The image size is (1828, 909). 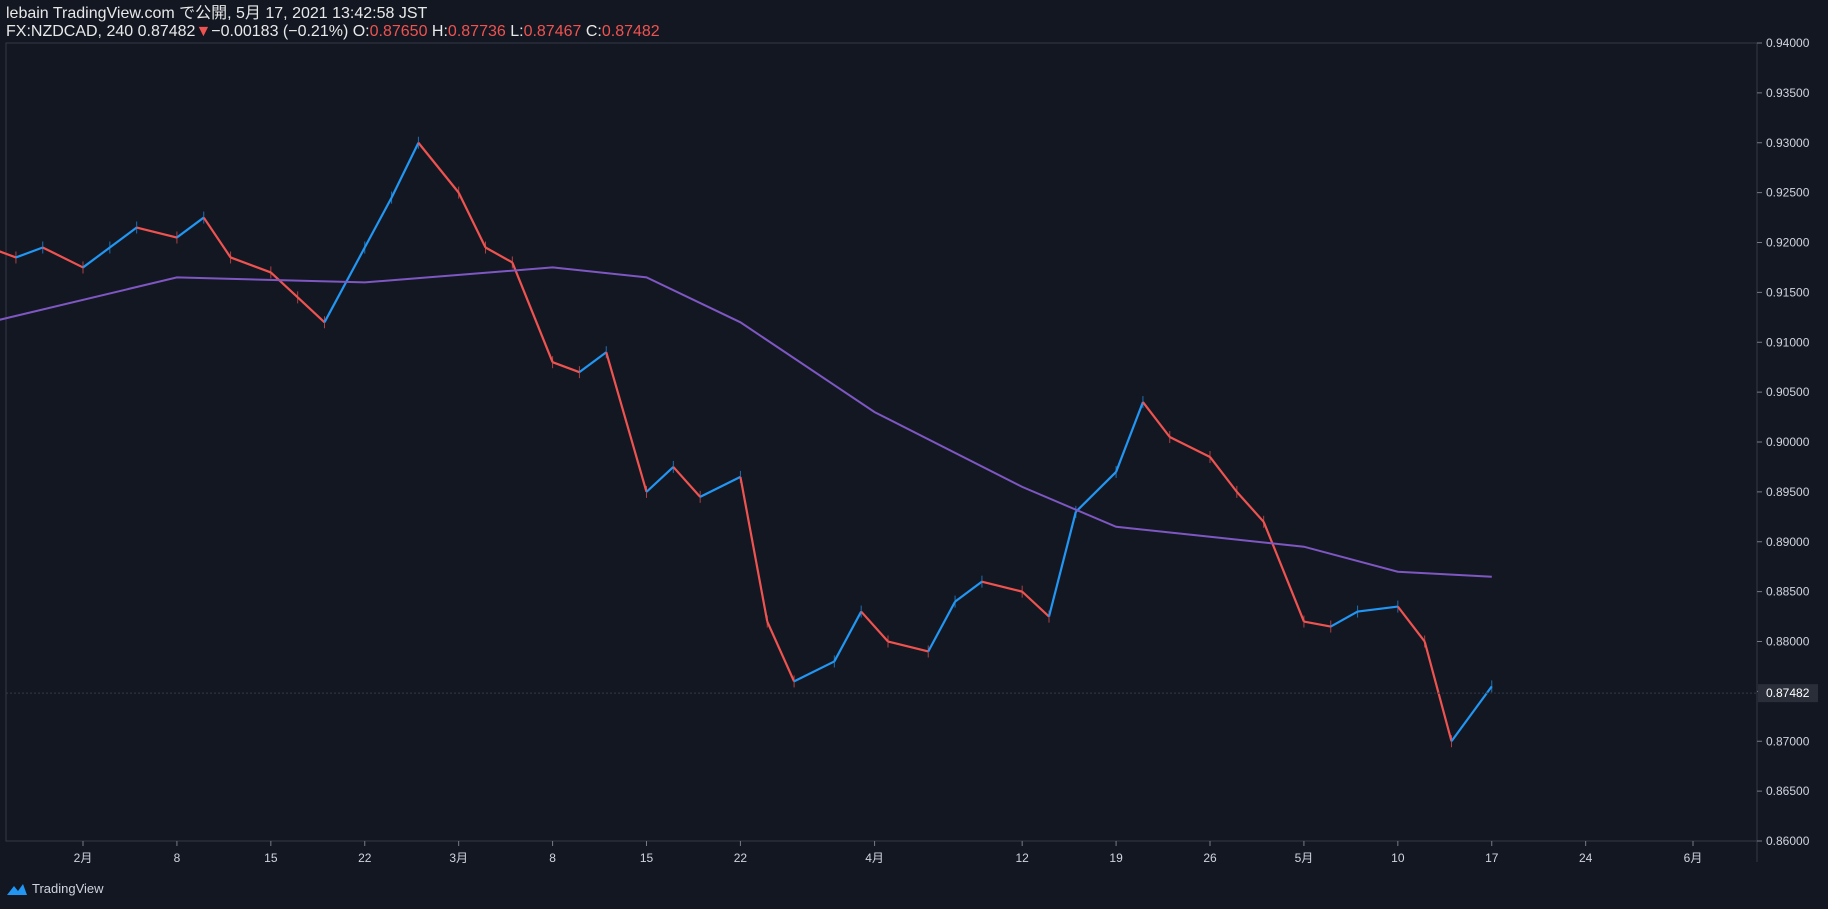 What do you see at coordinates (1788, 392) in the screenshot?
I see `y-tick-label: 0.90500` at bounding box center [1788, 392].